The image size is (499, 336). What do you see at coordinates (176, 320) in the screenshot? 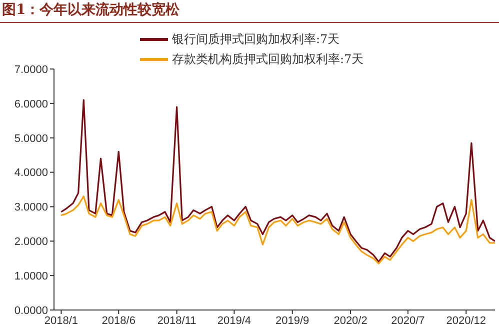
I see `x-tick-label: 2018/11` at bounding box center [176, 320].